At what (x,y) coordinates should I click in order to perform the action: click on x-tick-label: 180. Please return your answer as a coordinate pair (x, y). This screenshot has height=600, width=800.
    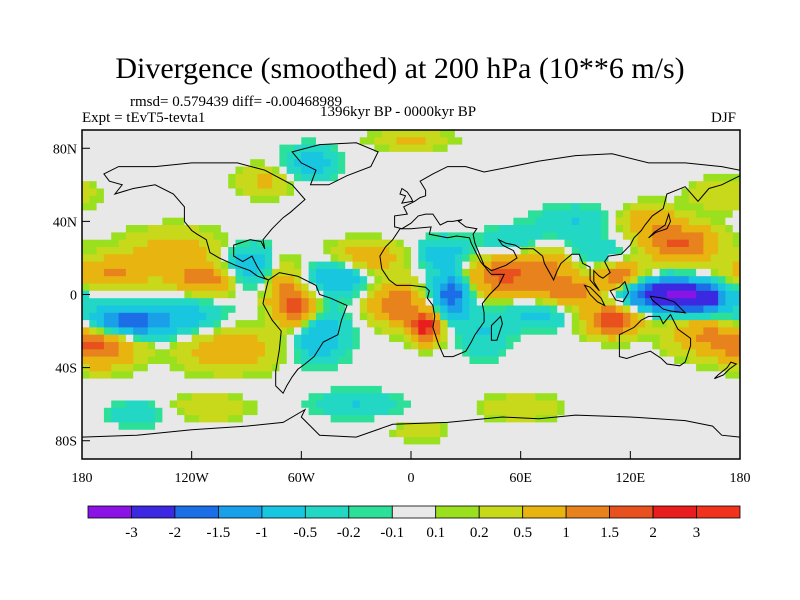
    Looking at the image, I should click on (82, 478).